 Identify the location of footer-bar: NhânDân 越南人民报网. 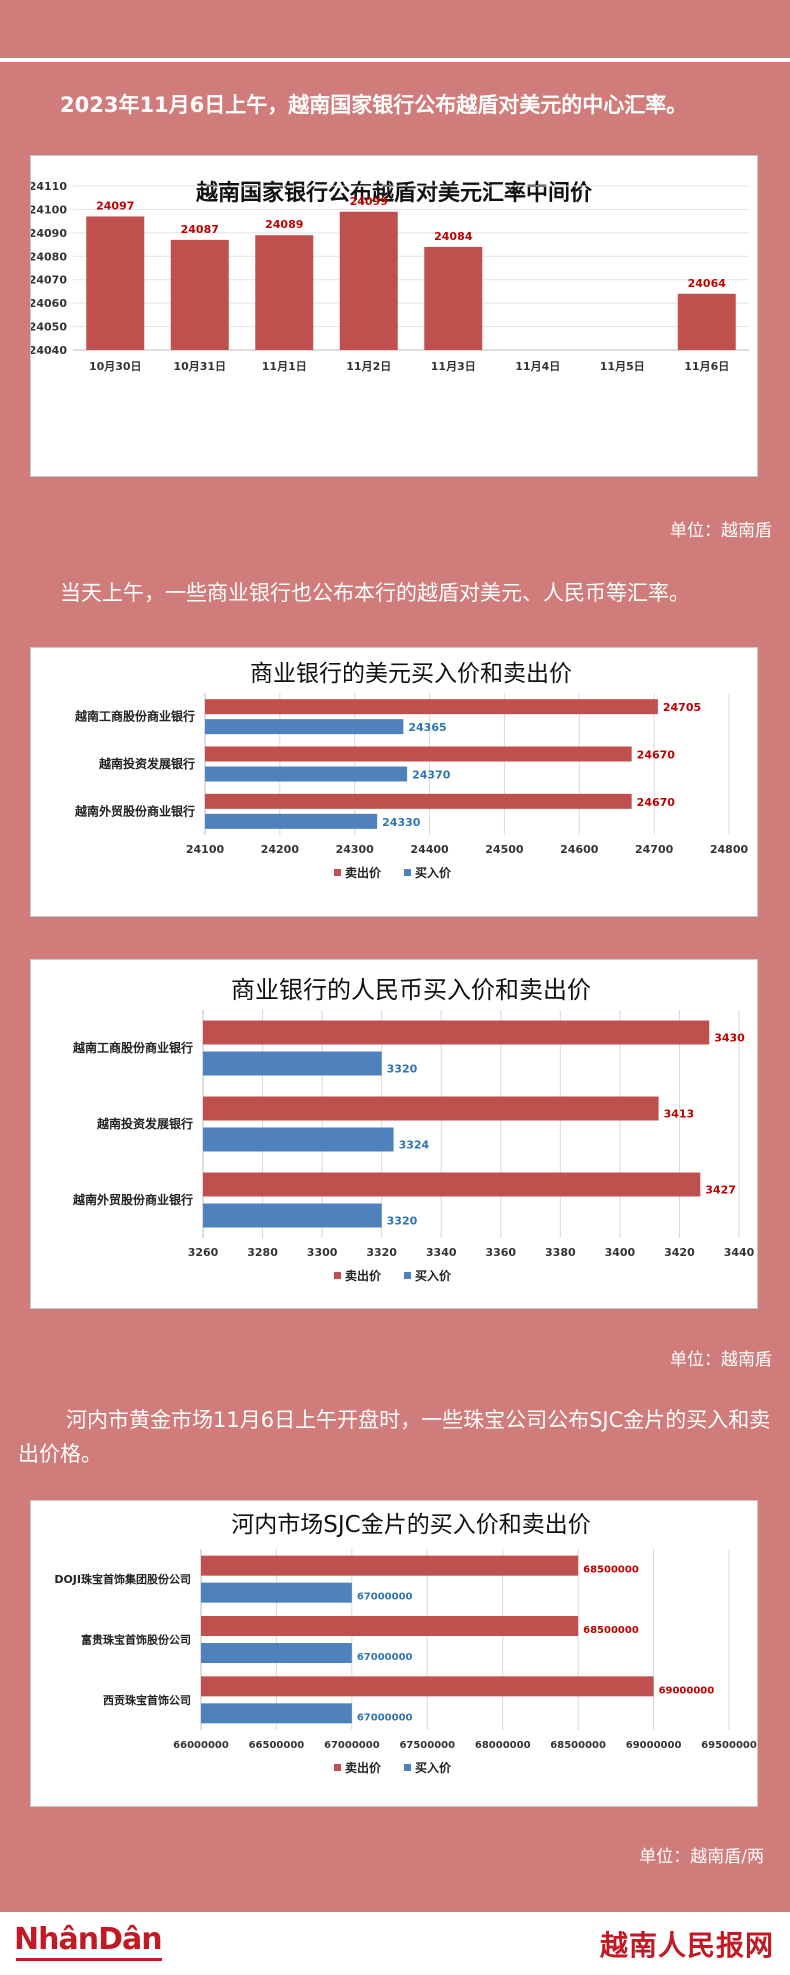
(395, 1943).